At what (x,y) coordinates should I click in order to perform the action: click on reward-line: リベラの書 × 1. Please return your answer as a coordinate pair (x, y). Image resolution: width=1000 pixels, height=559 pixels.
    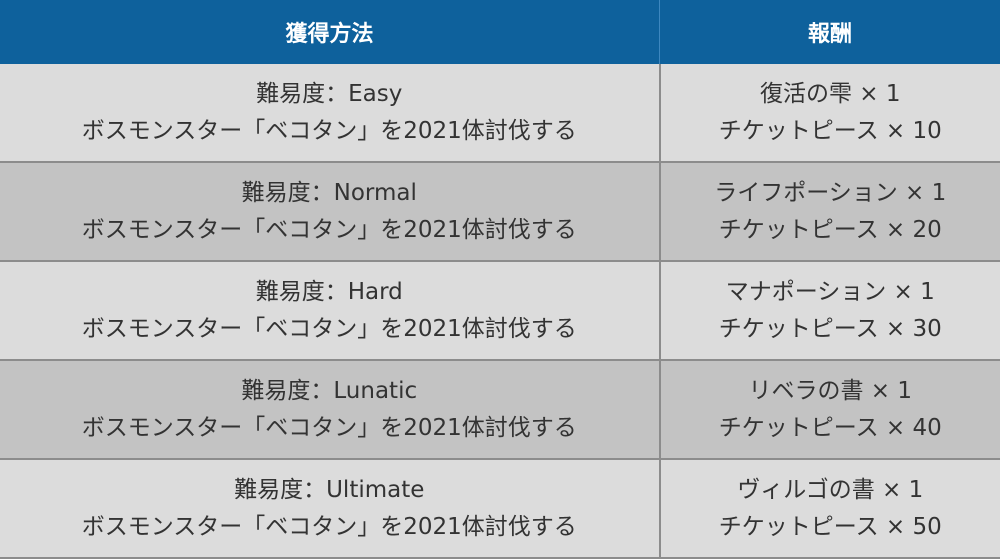
    Looking at the image, I should click on (830, 391).